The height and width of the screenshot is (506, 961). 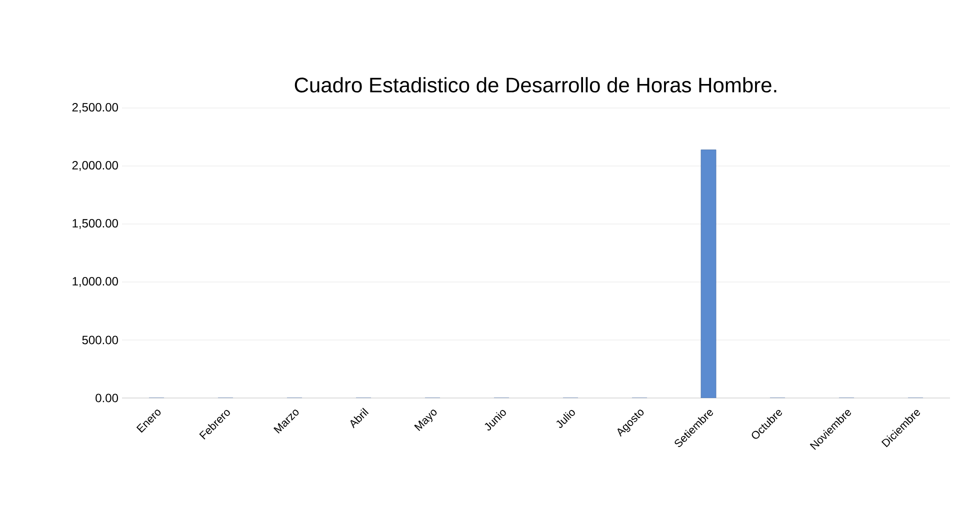 What do you see at coordinates (95, 108) in the screenshot?
I see `y-tick-label: 2,500.00` at bounding box center [95, 108].